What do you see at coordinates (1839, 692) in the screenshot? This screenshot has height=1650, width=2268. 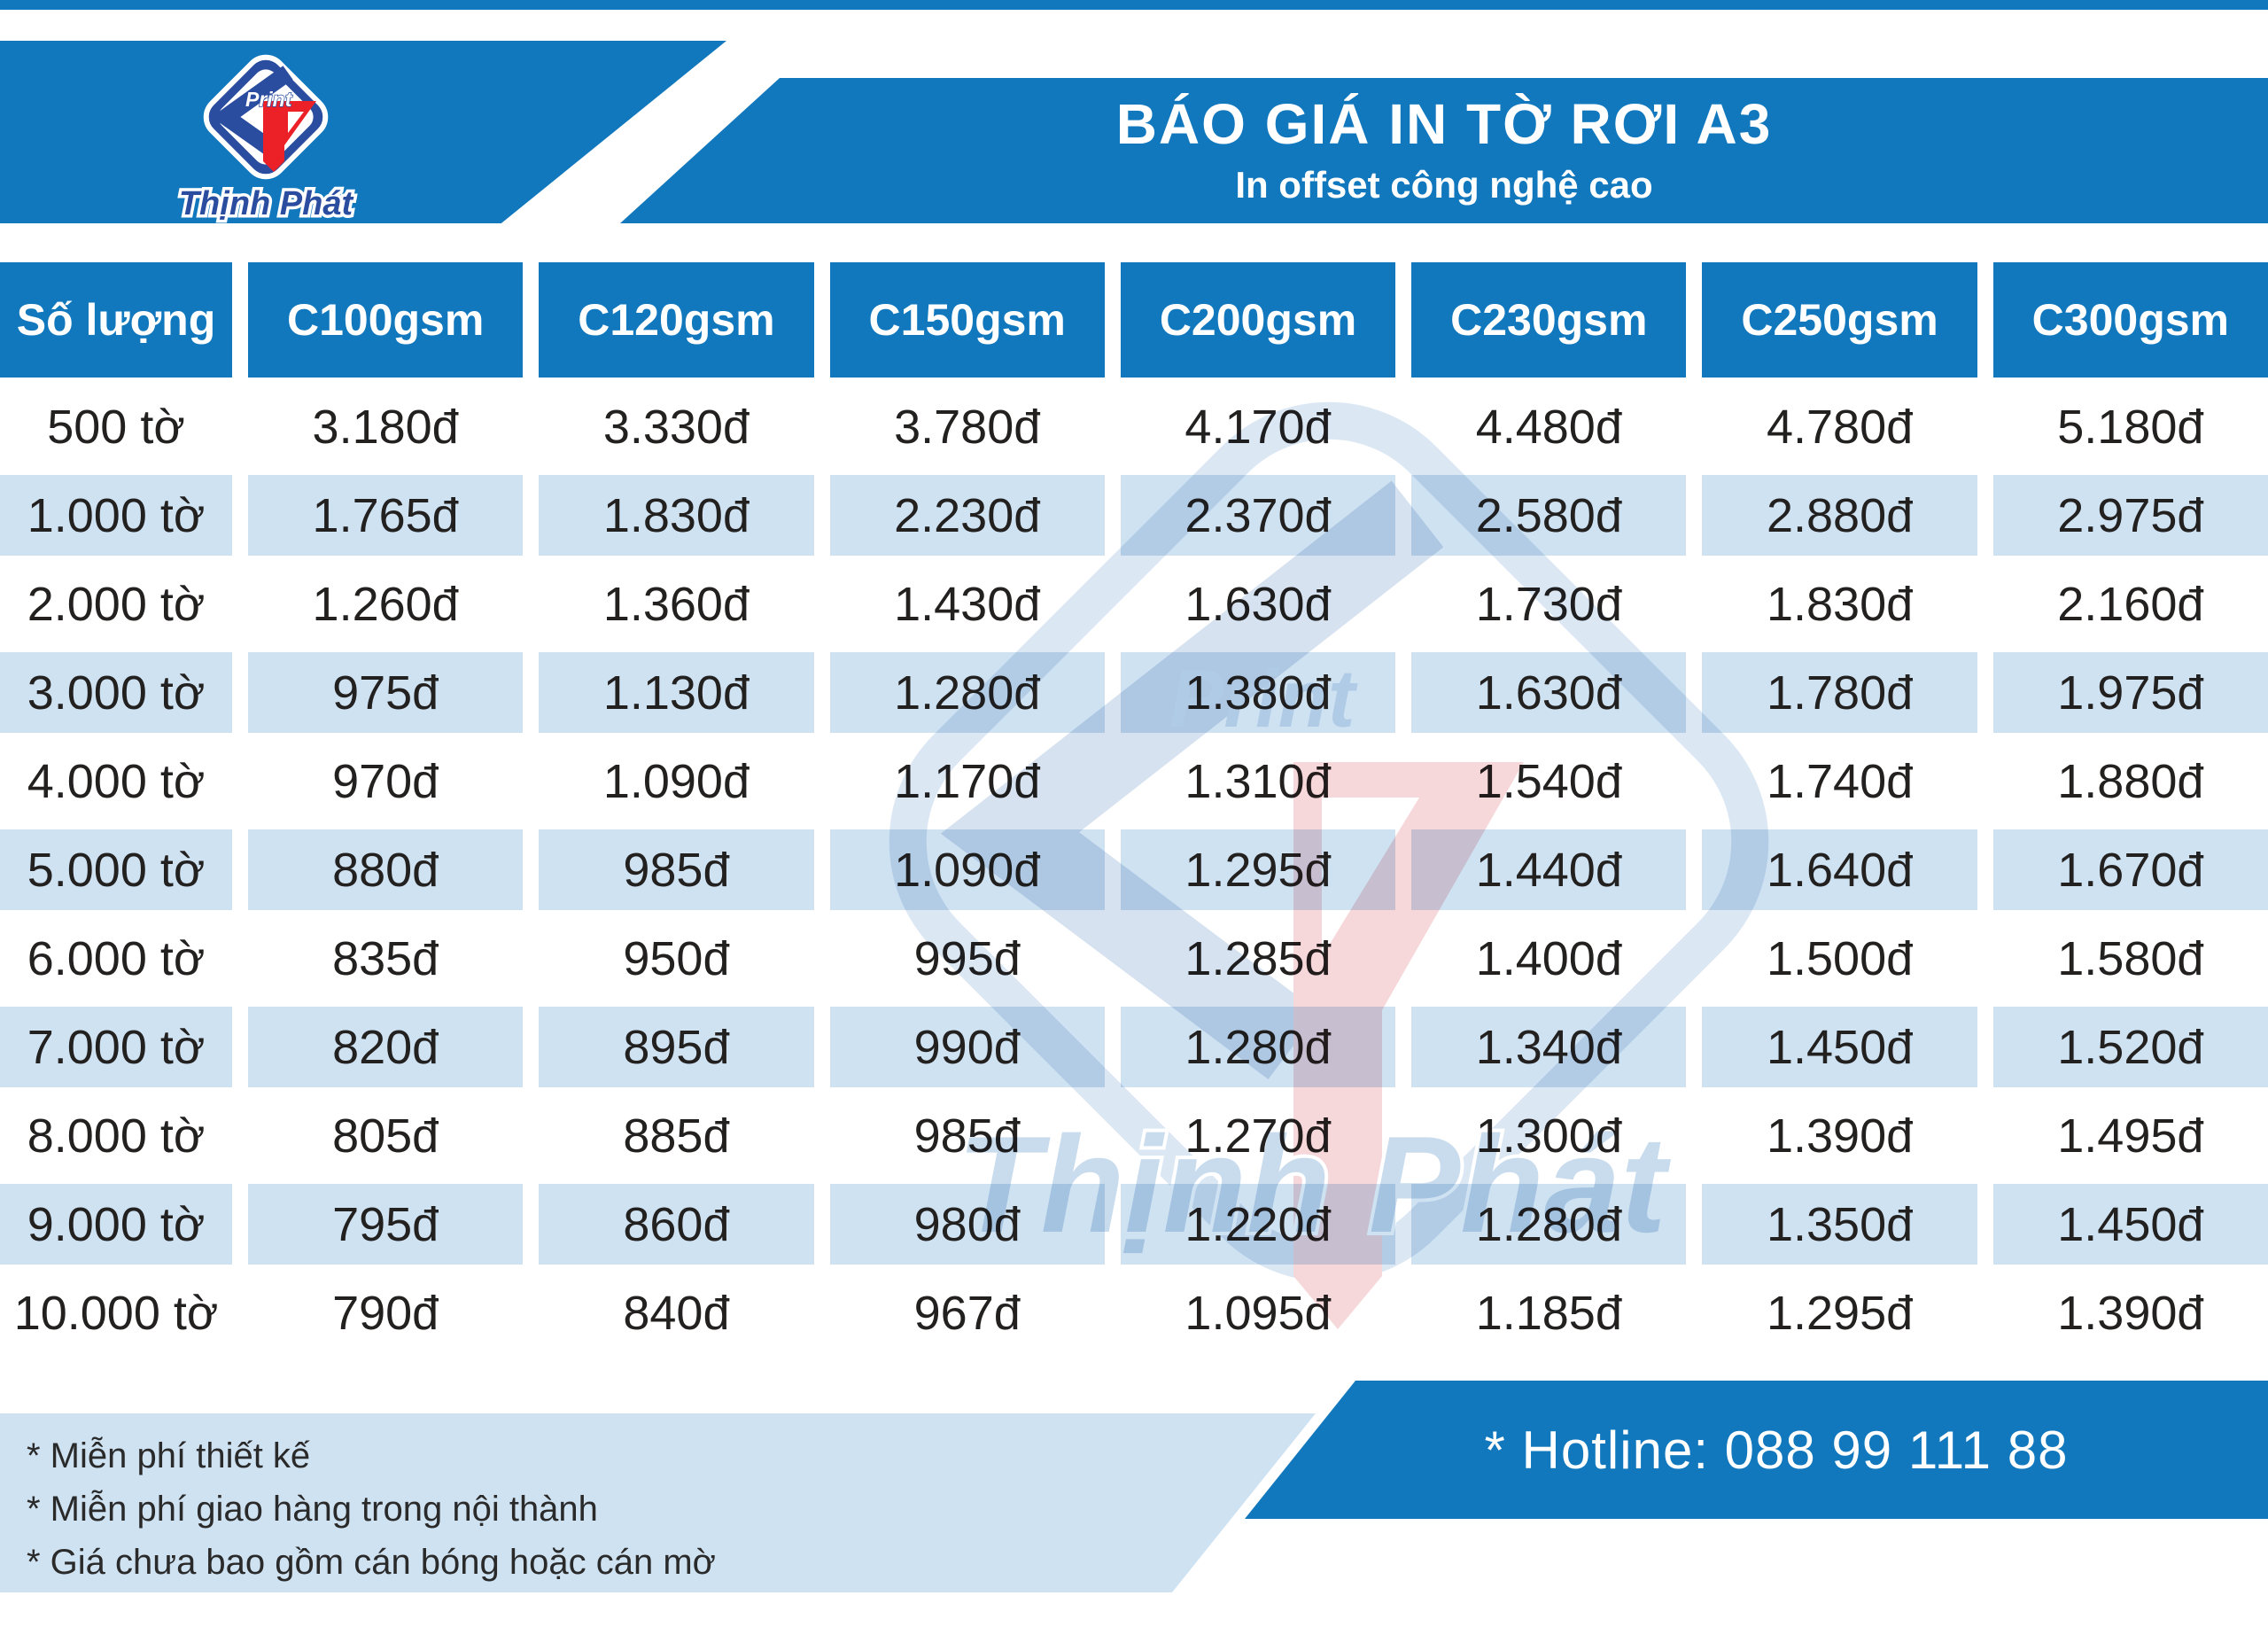 I see `table-cell: 1.780đ` at bounding box center [1839, 692].